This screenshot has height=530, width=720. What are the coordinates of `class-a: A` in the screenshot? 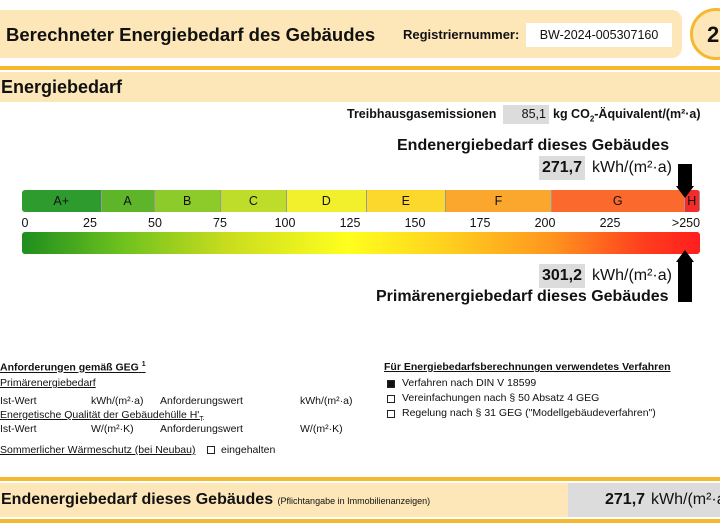 It's located at (128, 201).